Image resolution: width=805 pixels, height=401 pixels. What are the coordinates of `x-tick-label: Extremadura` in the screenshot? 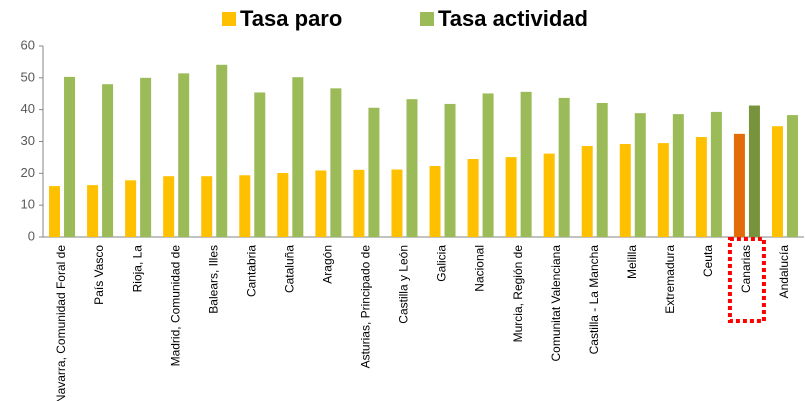 It's located at (670, 279).